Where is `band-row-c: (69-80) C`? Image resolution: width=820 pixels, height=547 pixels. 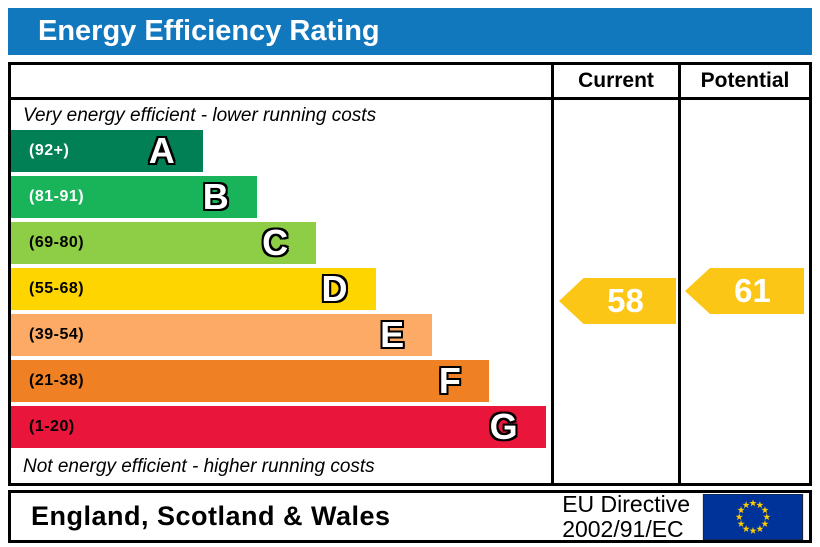
band-row-c: (69-80) C is located at coordinates (281, 245).